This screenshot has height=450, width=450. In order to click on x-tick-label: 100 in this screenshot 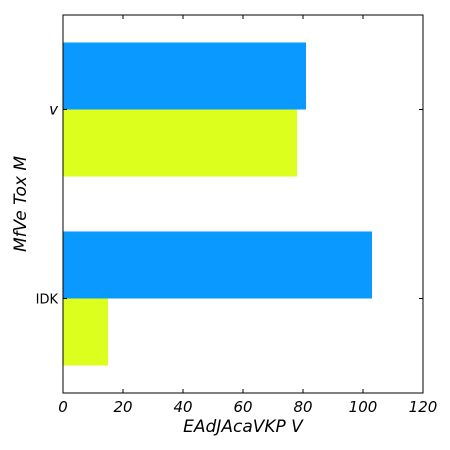, I will do `click(363, 407)`.